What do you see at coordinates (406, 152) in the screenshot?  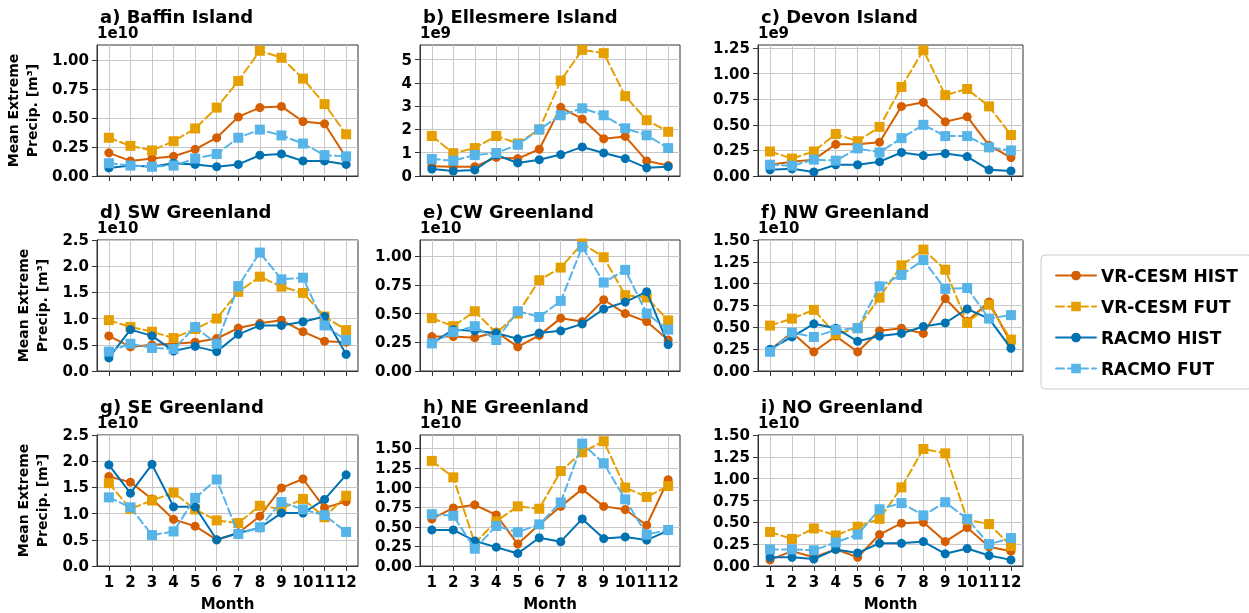 I see `y-tick-label: 1` at bounding box center [406, 152].